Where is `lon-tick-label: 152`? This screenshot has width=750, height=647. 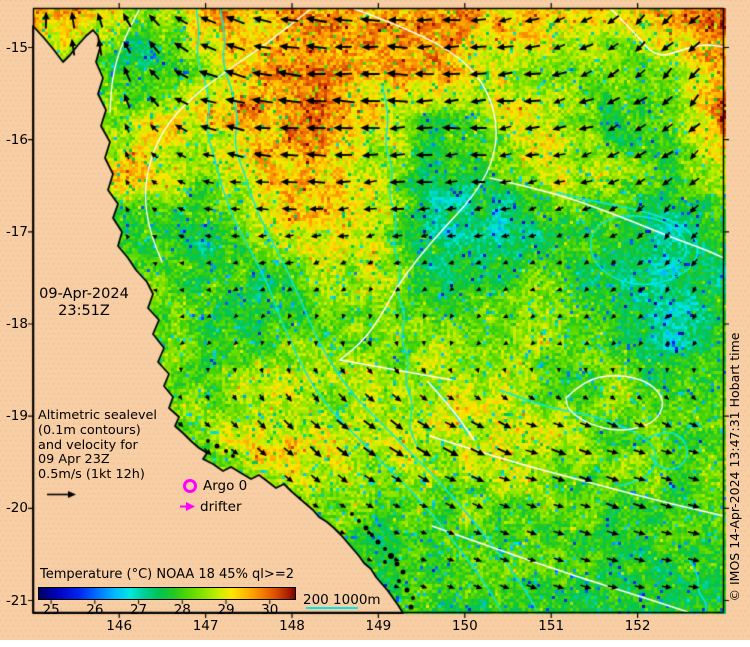
lon-tick-label: 152 is located at coordinates (637, 626).